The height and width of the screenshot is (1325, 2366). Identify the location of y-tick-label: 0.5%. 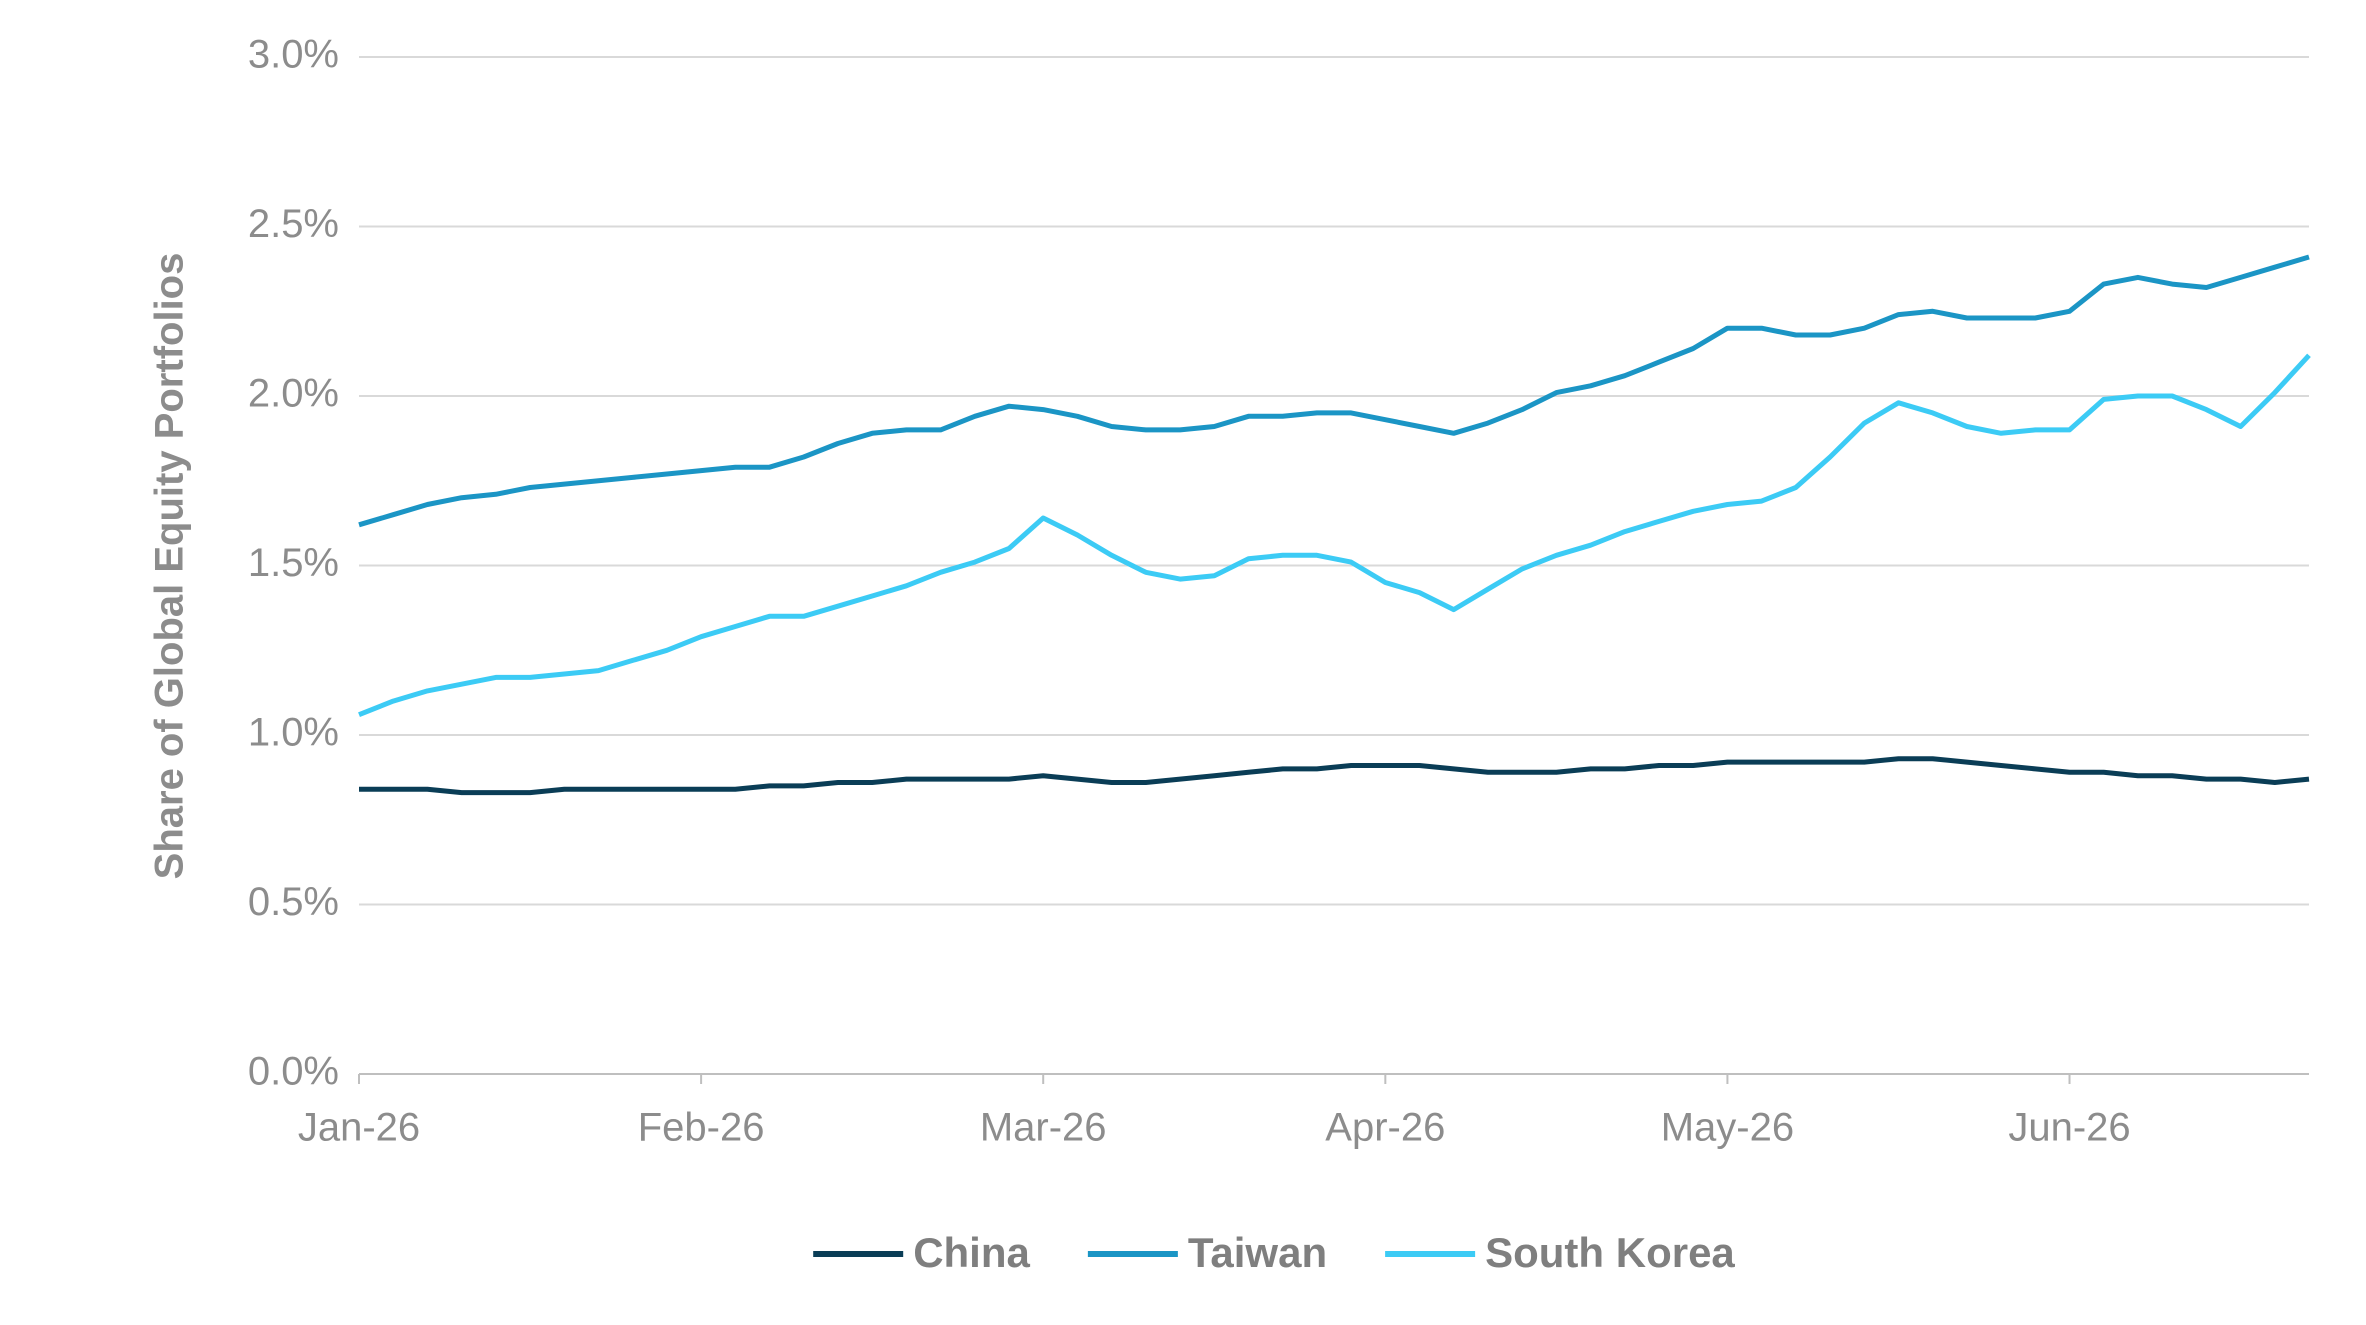
(293, 902).